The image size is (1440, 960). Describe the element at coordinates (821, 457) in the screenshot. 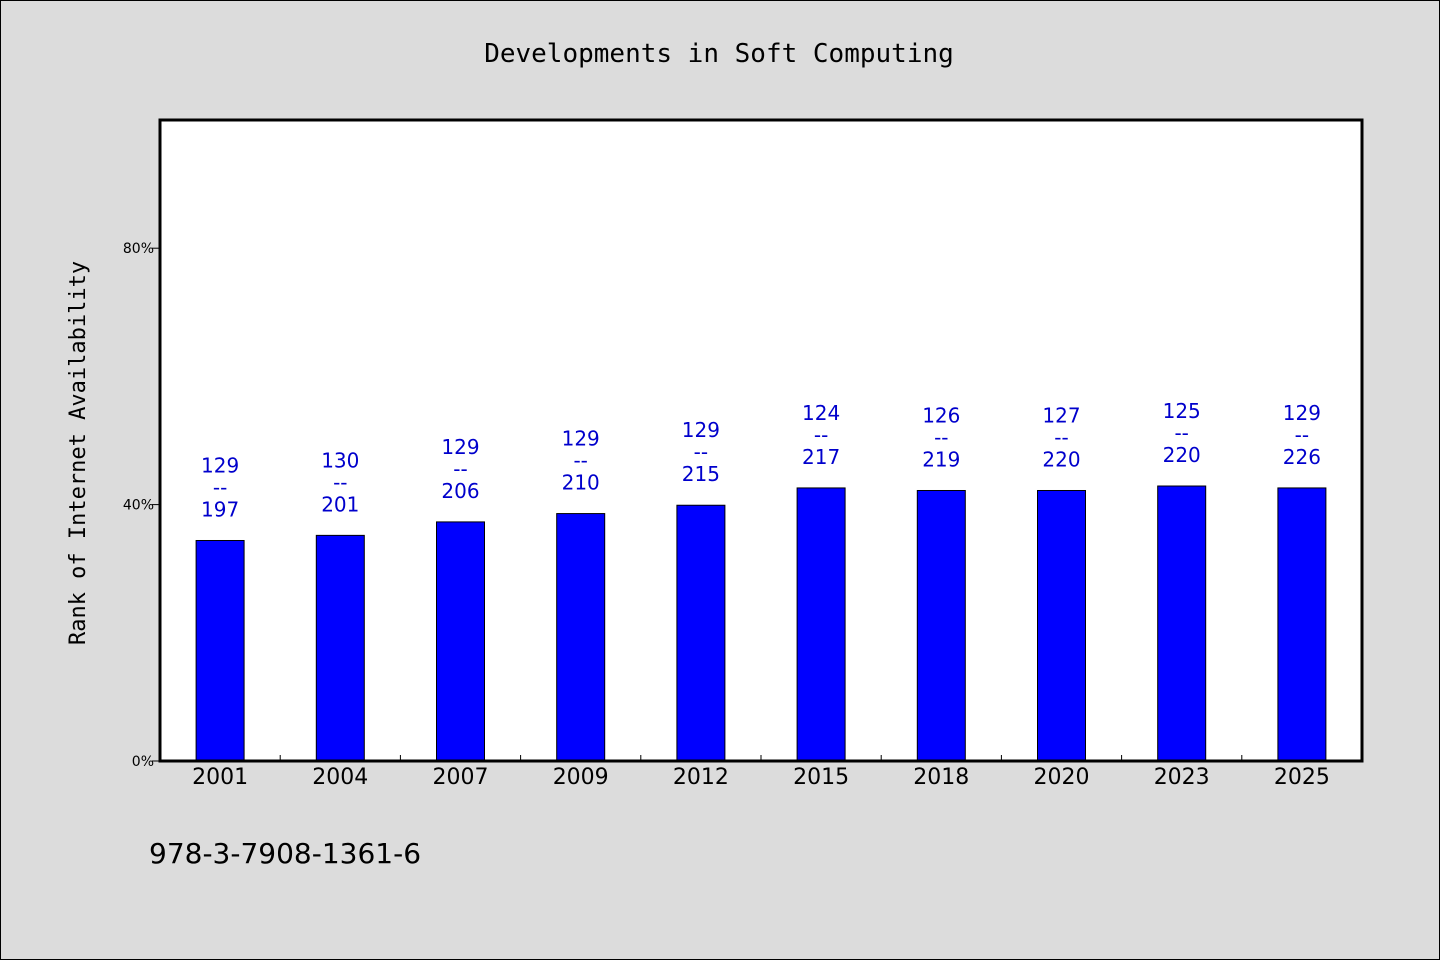

I see `data-label-bottom: 217` at that location.